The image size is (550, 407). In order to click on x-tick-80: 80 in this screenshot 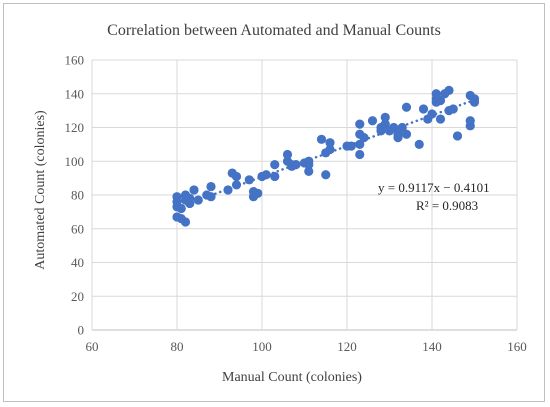, I will do `click(177, 346)`.